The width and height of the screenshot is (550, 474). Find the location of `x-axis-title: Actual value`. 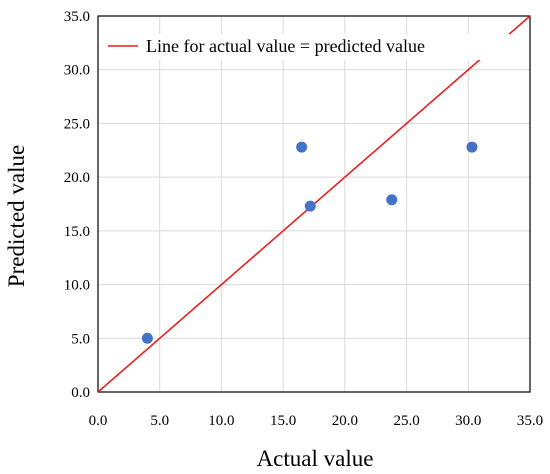

x-axis-title: Actual value is located at coordinates (315, 458).